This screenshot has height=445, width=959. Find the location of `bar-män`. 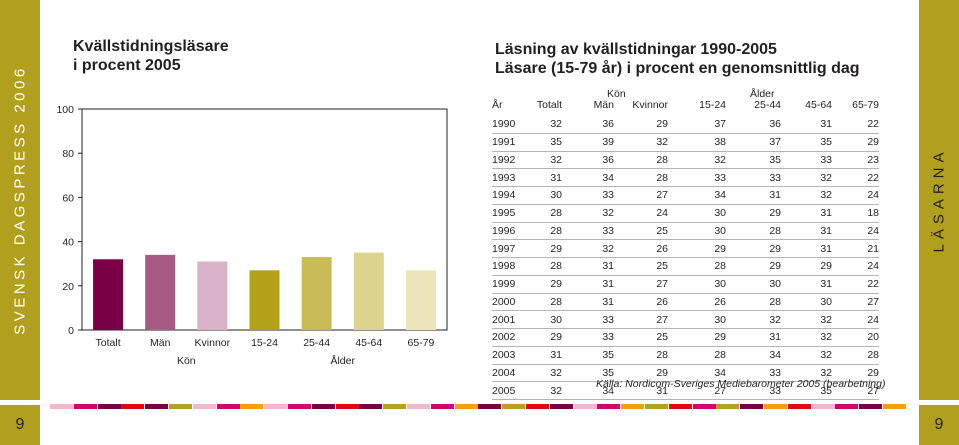

bar-män is located at coordinates (160, 292).